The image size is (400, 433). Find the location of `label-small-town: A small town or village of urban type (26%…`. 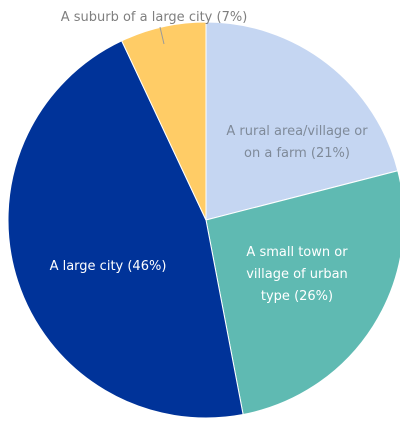

label-small-town: A small town or village of urban type (26%… is located at coordinates (297, 274).